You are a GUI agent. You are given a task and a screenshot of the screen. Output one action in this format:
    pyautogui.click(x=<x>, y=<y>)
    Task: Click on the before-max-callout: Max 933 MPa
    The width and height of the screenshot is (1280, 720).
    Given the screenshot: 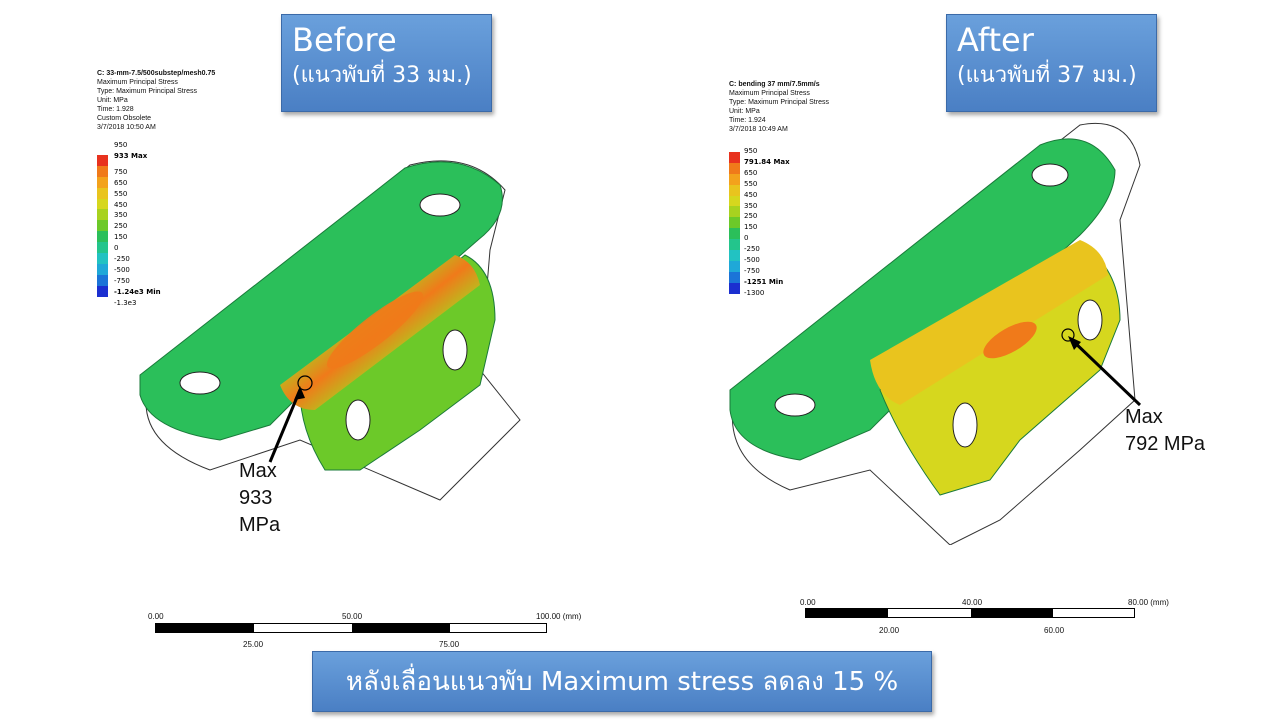 What is the action you would take?
    pyautogui.click(x=260, y=498)
    